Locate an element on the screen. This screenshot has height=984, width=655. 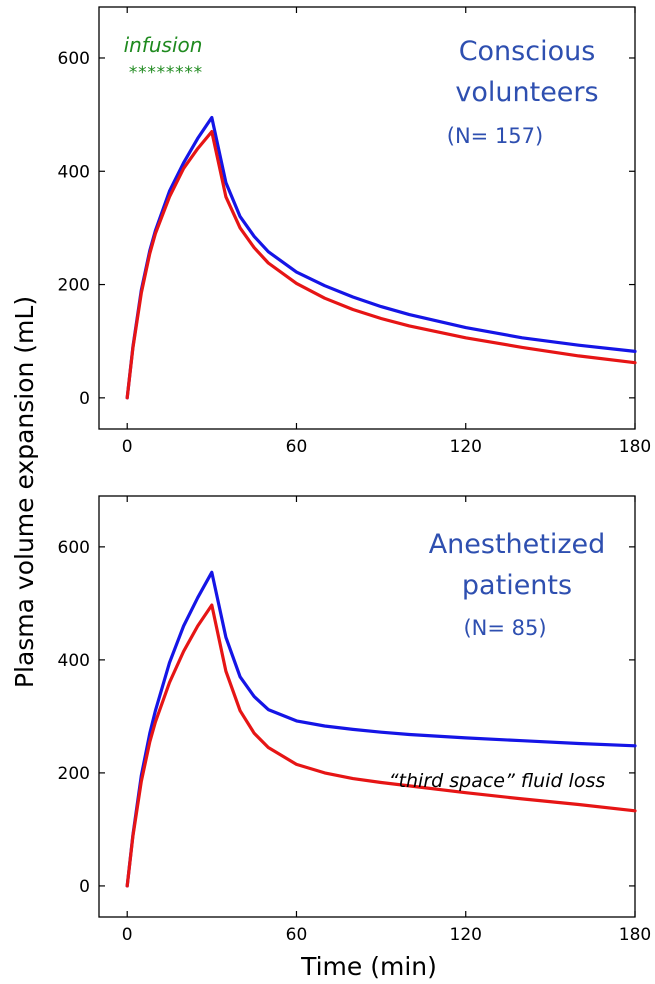
chart-title-line: patients is located at coordinates (517, 585).